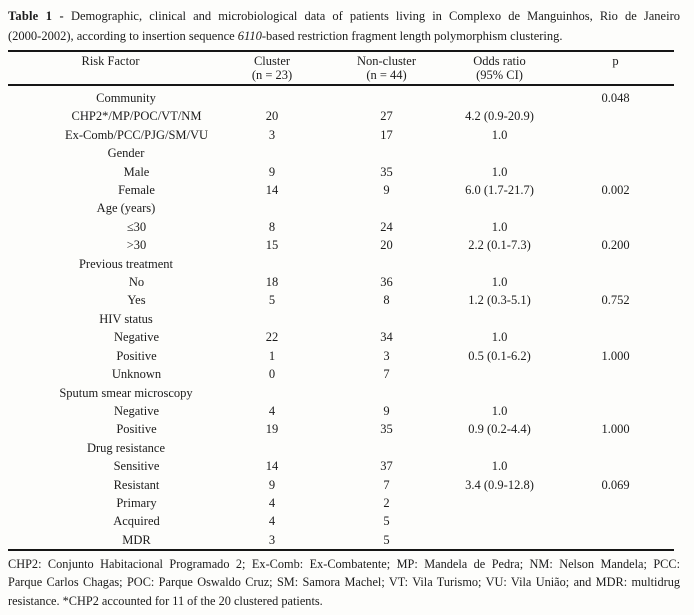  What do you see at coordinates (615, 429) in the screenshot?
I see `p-value: 1.000` at bounding box center [615, 429].